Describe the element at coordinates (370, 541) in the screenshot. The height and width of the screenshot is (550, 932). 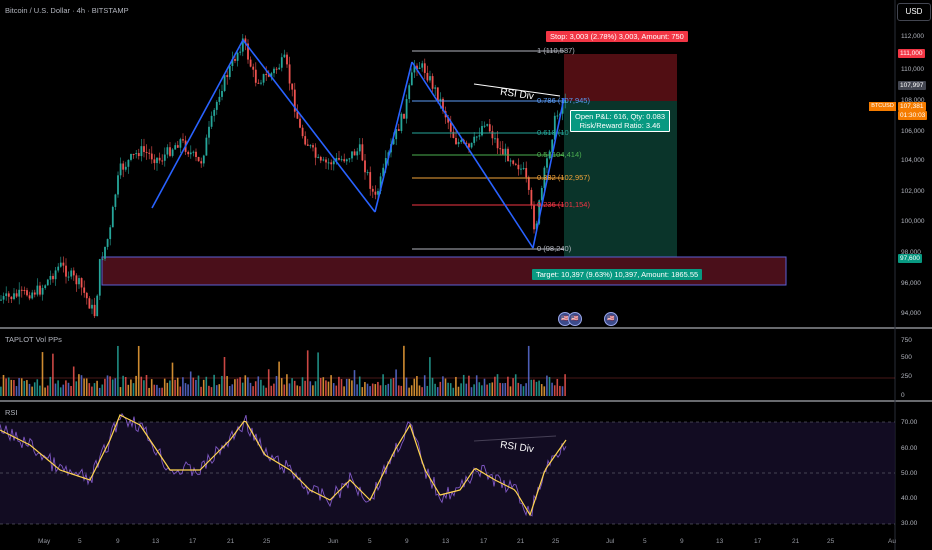
I see `time-axis-label: 5` at that location.